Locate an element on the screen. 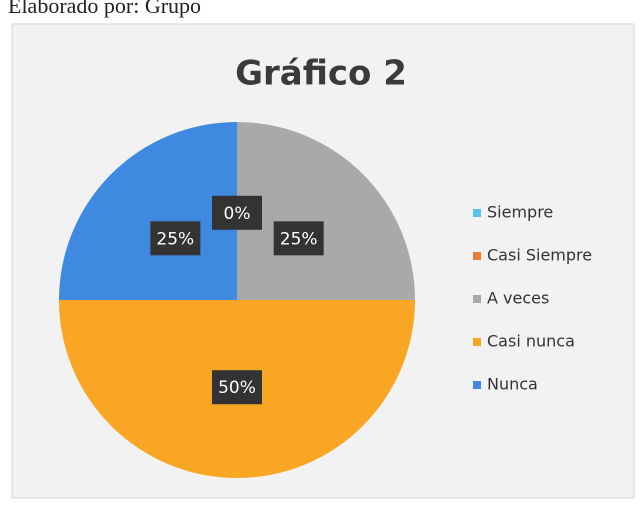  legend-label: A veces is located at coordinates (518, 298).